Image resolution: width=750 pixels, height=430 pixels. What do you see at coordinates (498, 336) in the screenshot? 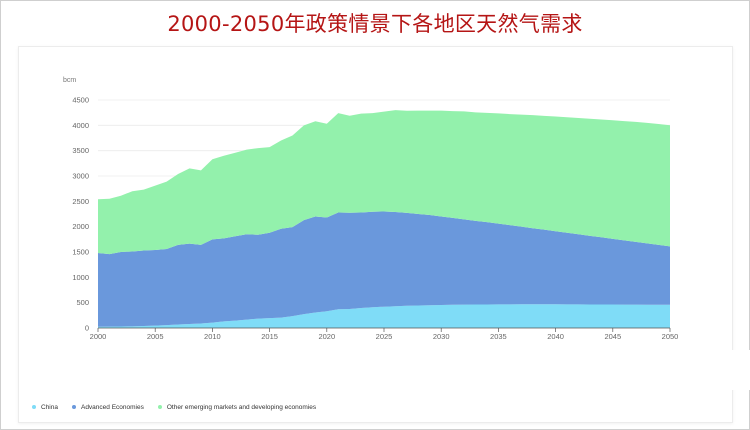
I see `x-tick-label: 2035` at bounding box center [498, 336].